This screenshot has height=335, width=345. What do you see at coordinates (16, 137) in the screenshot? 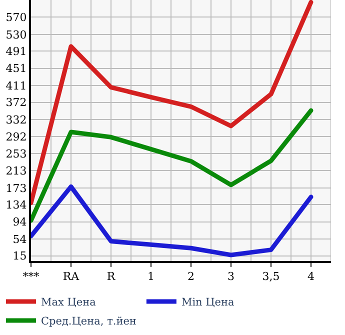
I see `y-tick-label: 292` at bounding box center [16, 137].